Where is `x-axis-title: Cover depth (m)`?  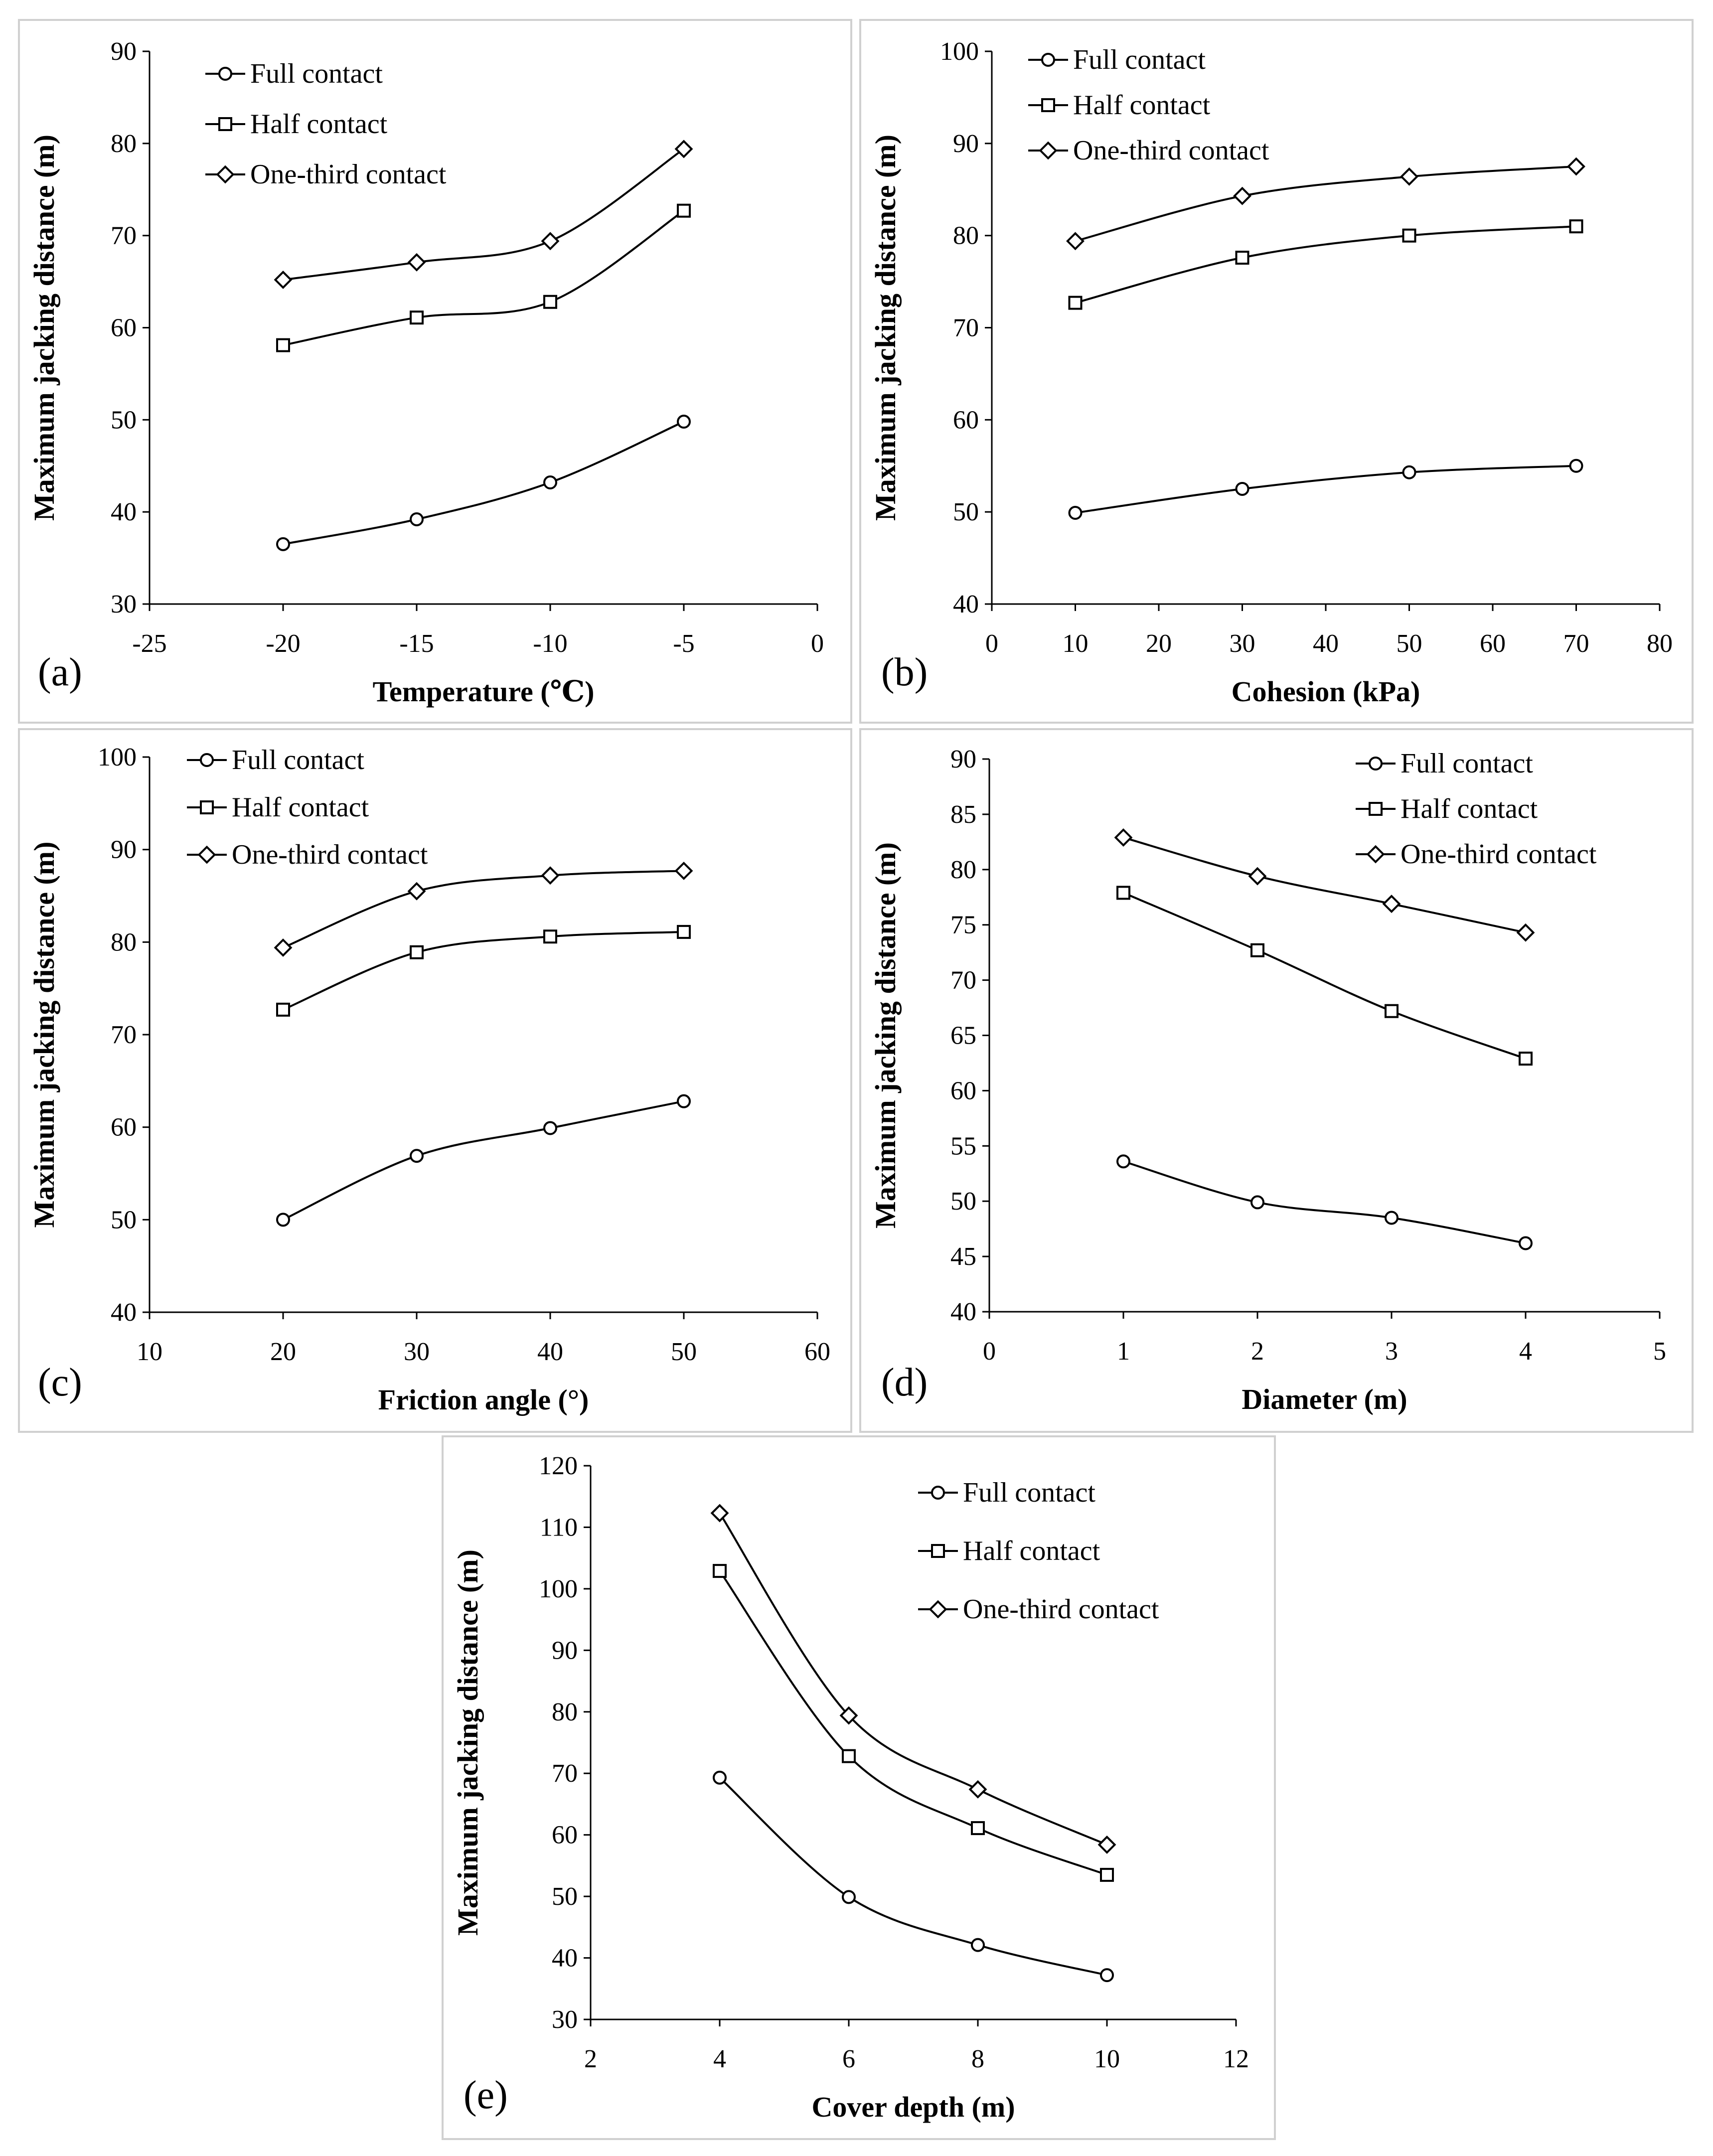 x-axis-title: Cover depth (m) is located at coordinates (913, 2107).